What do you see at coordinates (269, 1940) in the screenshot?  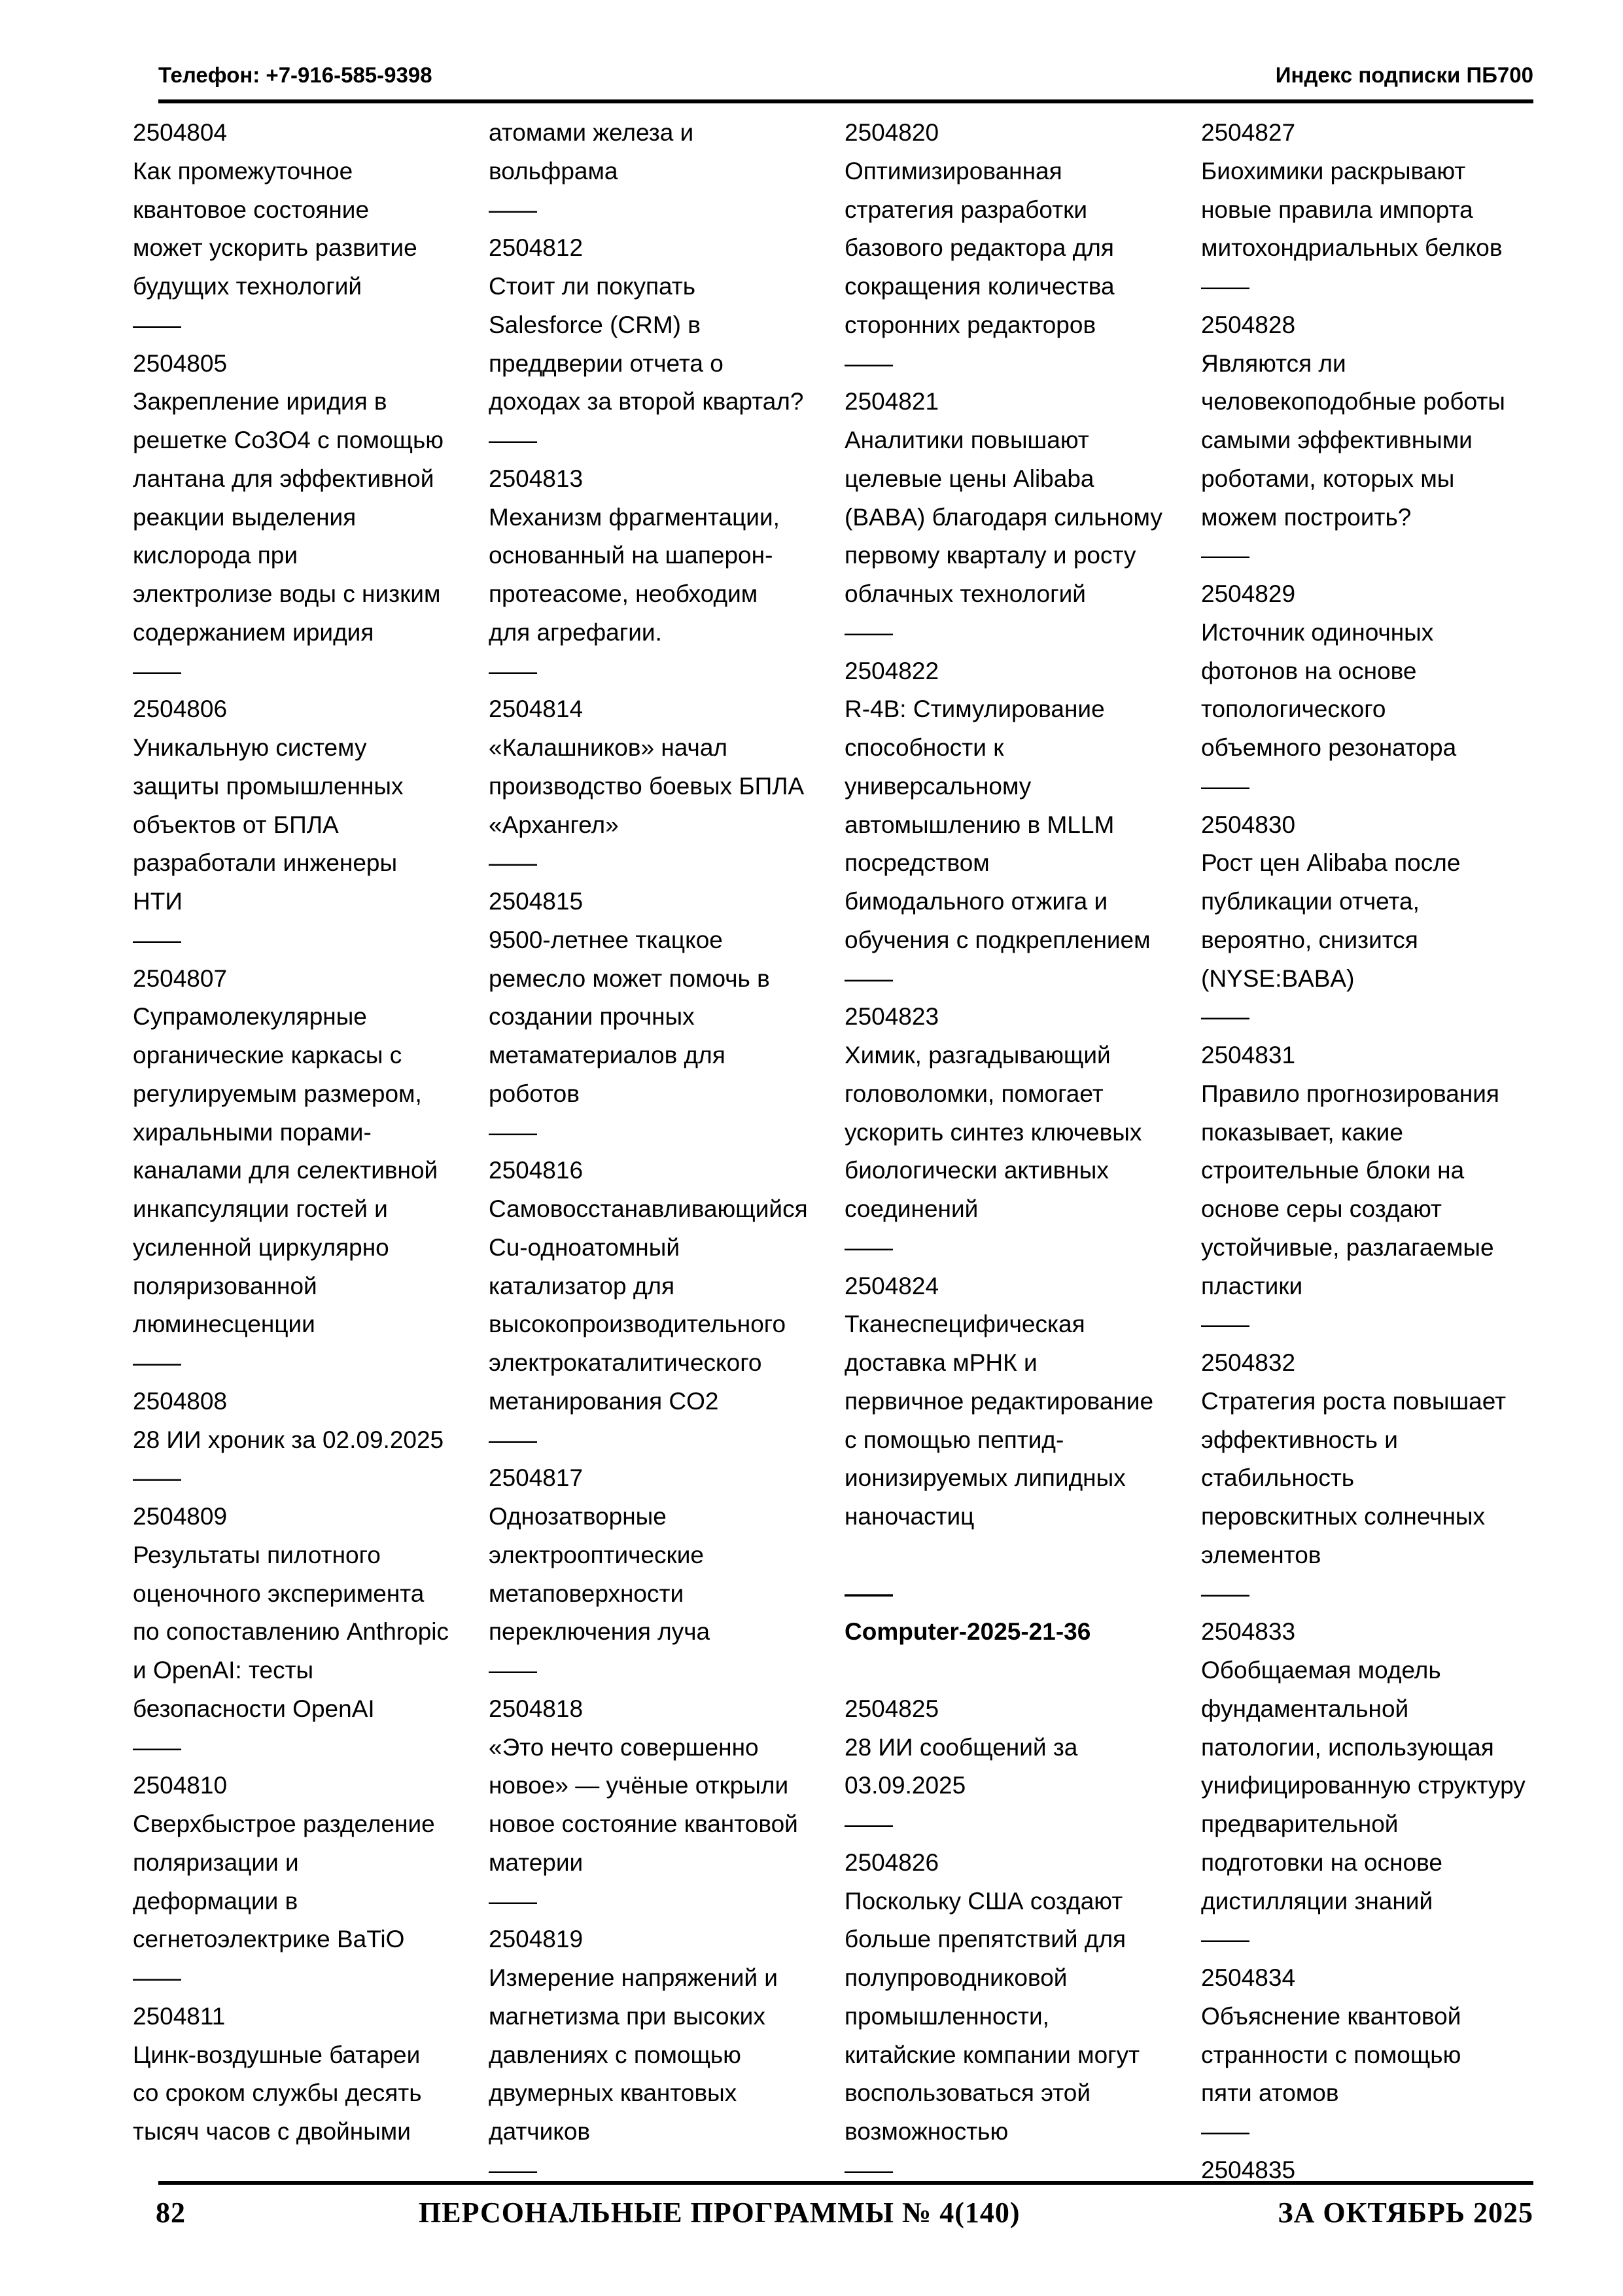 I see `entry-title-line: сегнетоэлектрике BaTiO` at bounding box center [269, 1940].